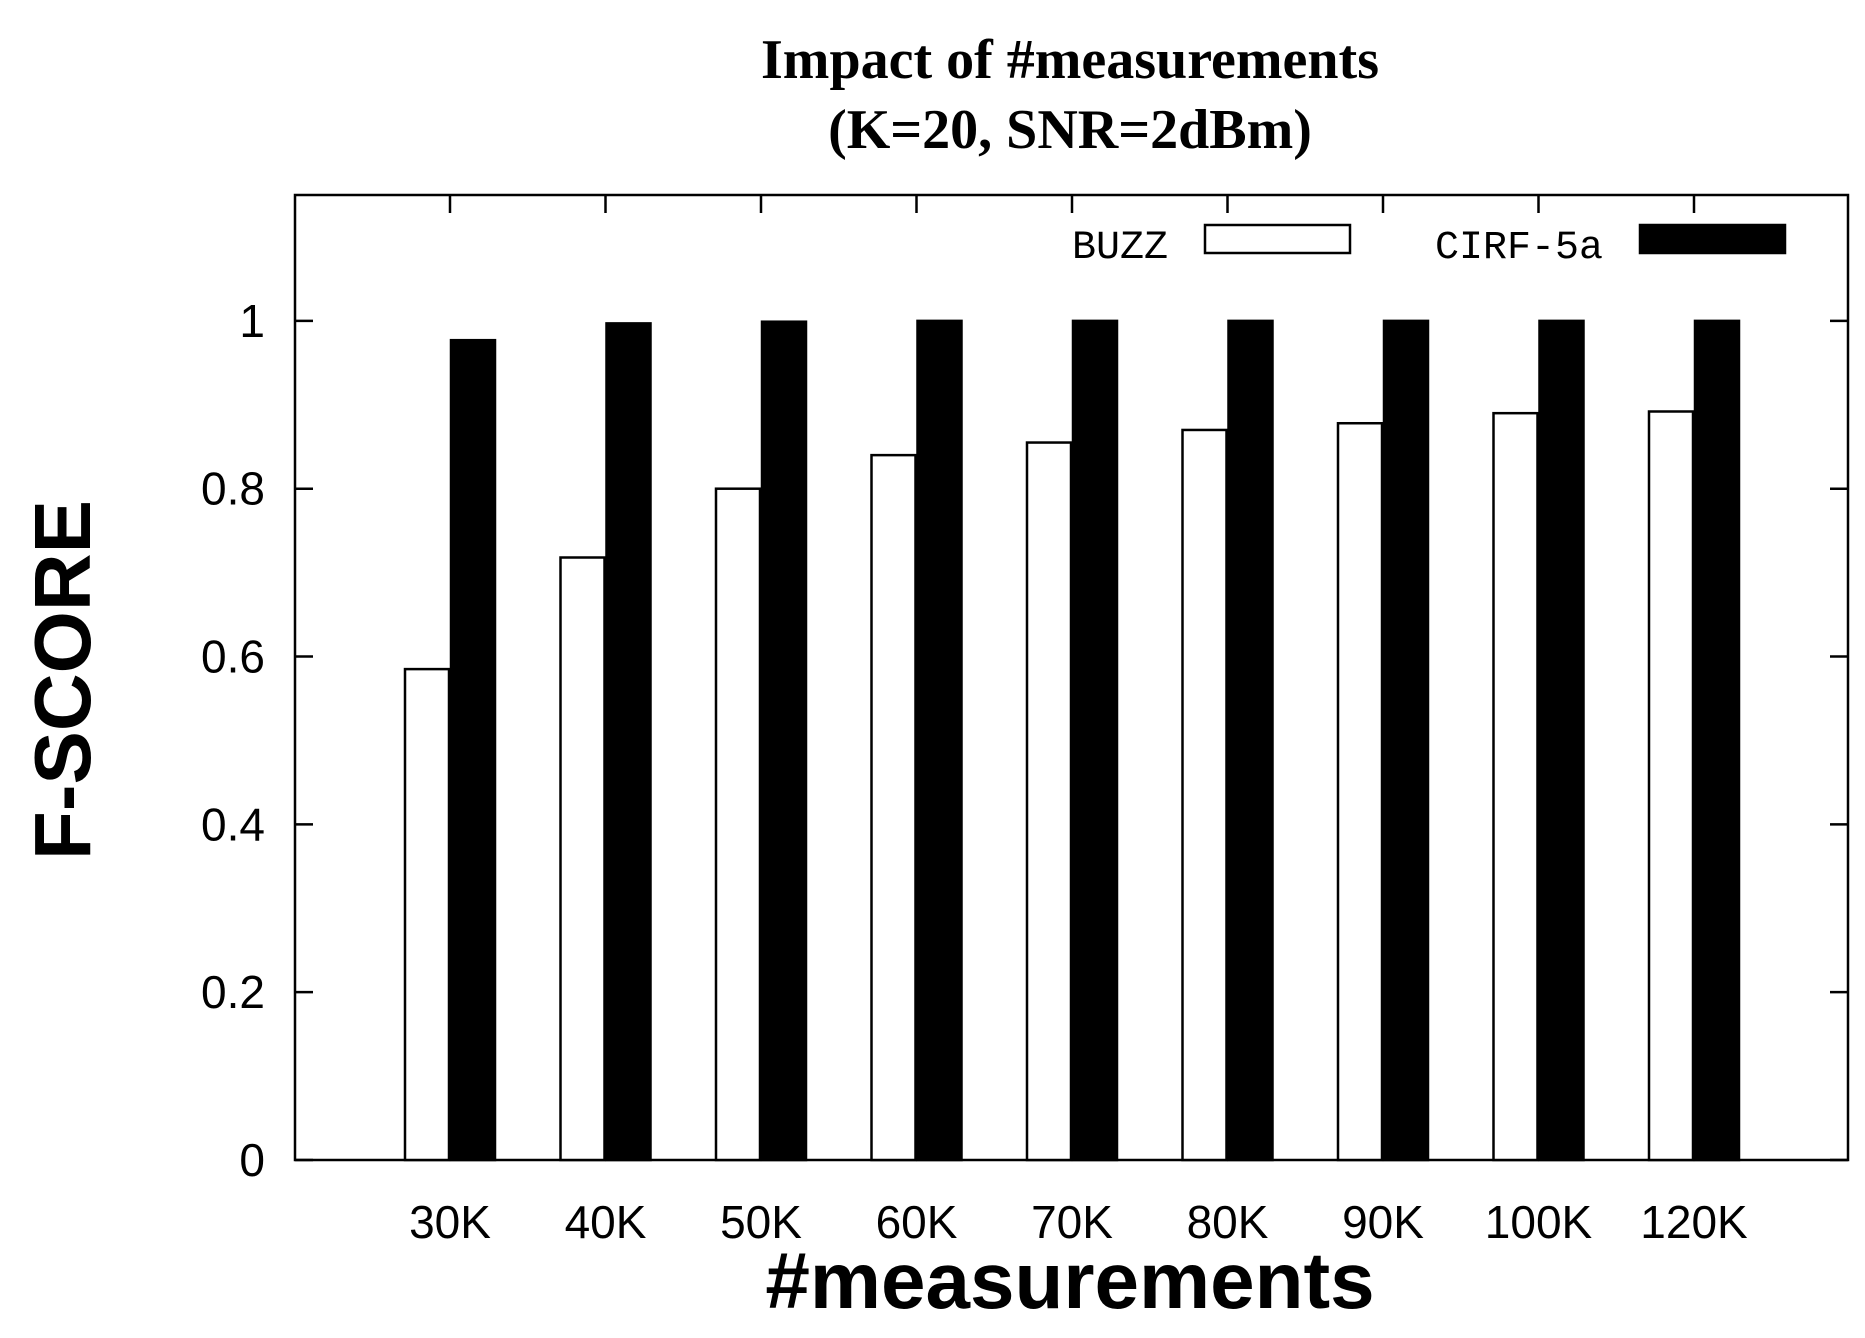 The height and width of the screenshot is (1338, 1865). I want to click on bar-buzz-70K, so click(1049, 801).